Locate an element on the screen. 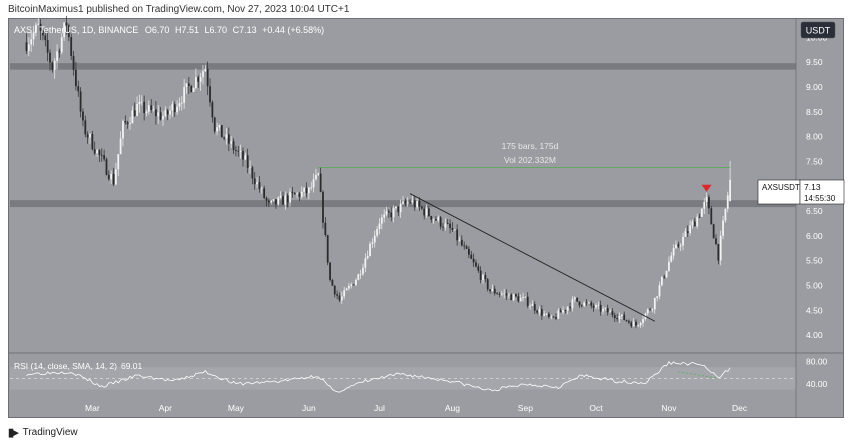 This screenshot has height=442, width=850. footer-brand: ▮▸ TradingView is located at coordinates (43, 432).